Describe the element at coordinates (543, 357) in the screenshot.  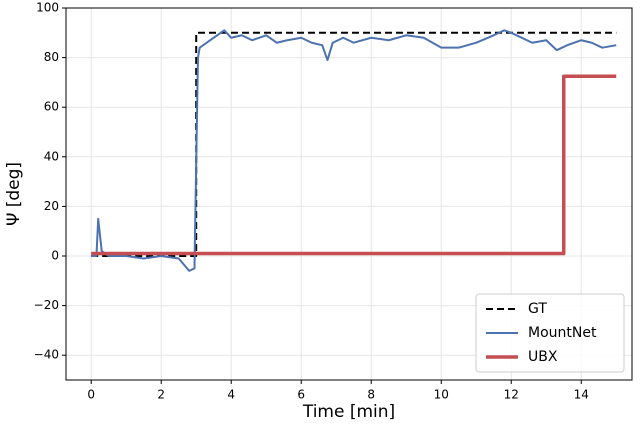
I see `legend-label: UBX` at that location.